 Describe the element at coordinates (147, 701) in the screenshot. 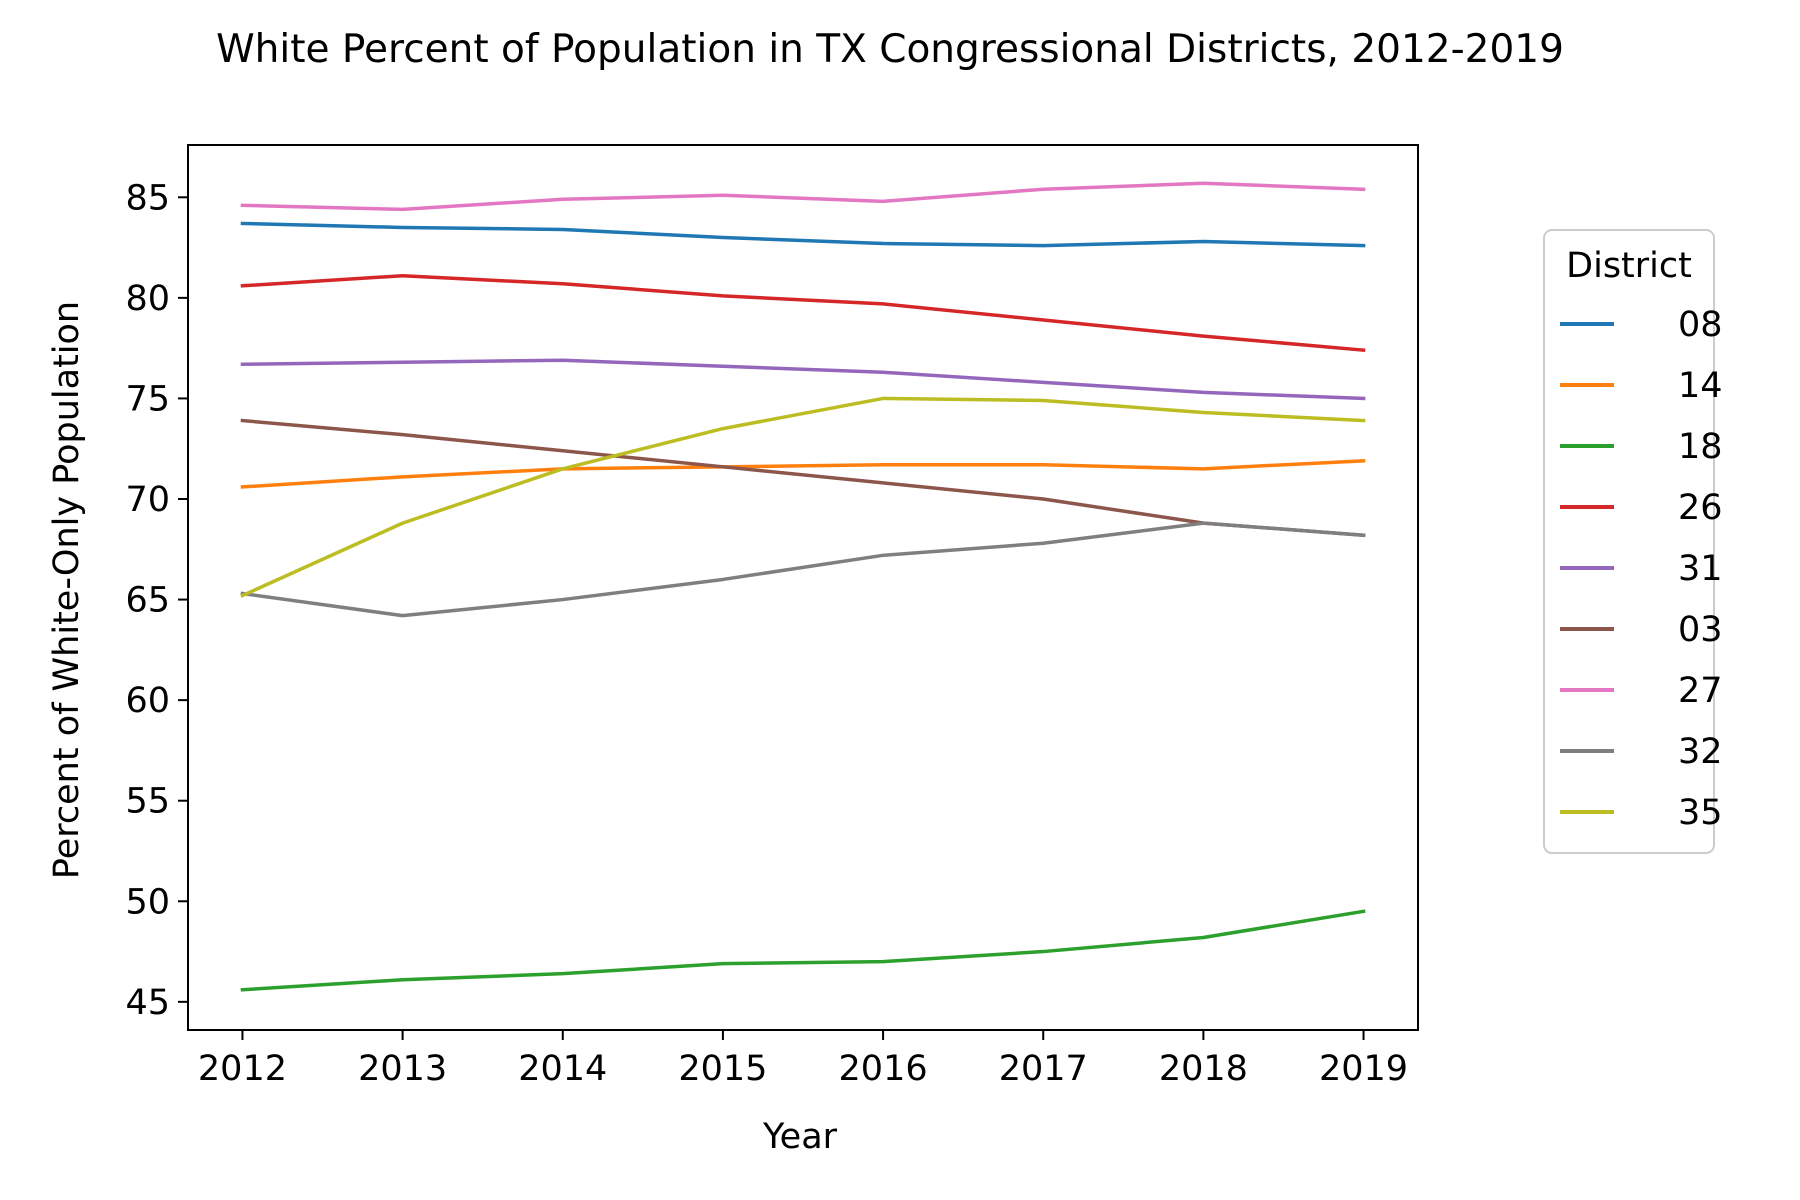

I see `y-tick-label: 60` at that location.